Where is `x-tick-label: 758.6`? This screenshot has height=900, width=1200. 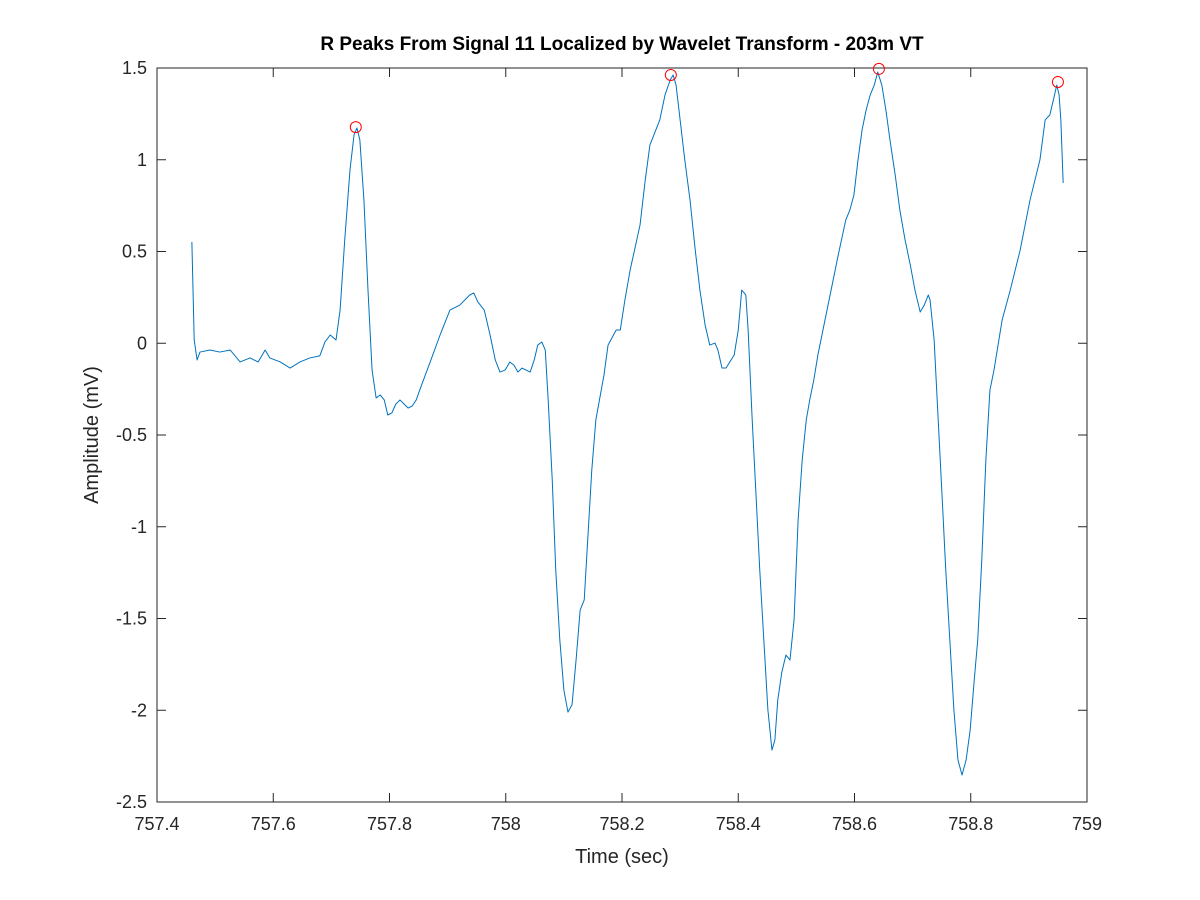 x-tick-label: 758.6 is located at coordinates (854, 824).